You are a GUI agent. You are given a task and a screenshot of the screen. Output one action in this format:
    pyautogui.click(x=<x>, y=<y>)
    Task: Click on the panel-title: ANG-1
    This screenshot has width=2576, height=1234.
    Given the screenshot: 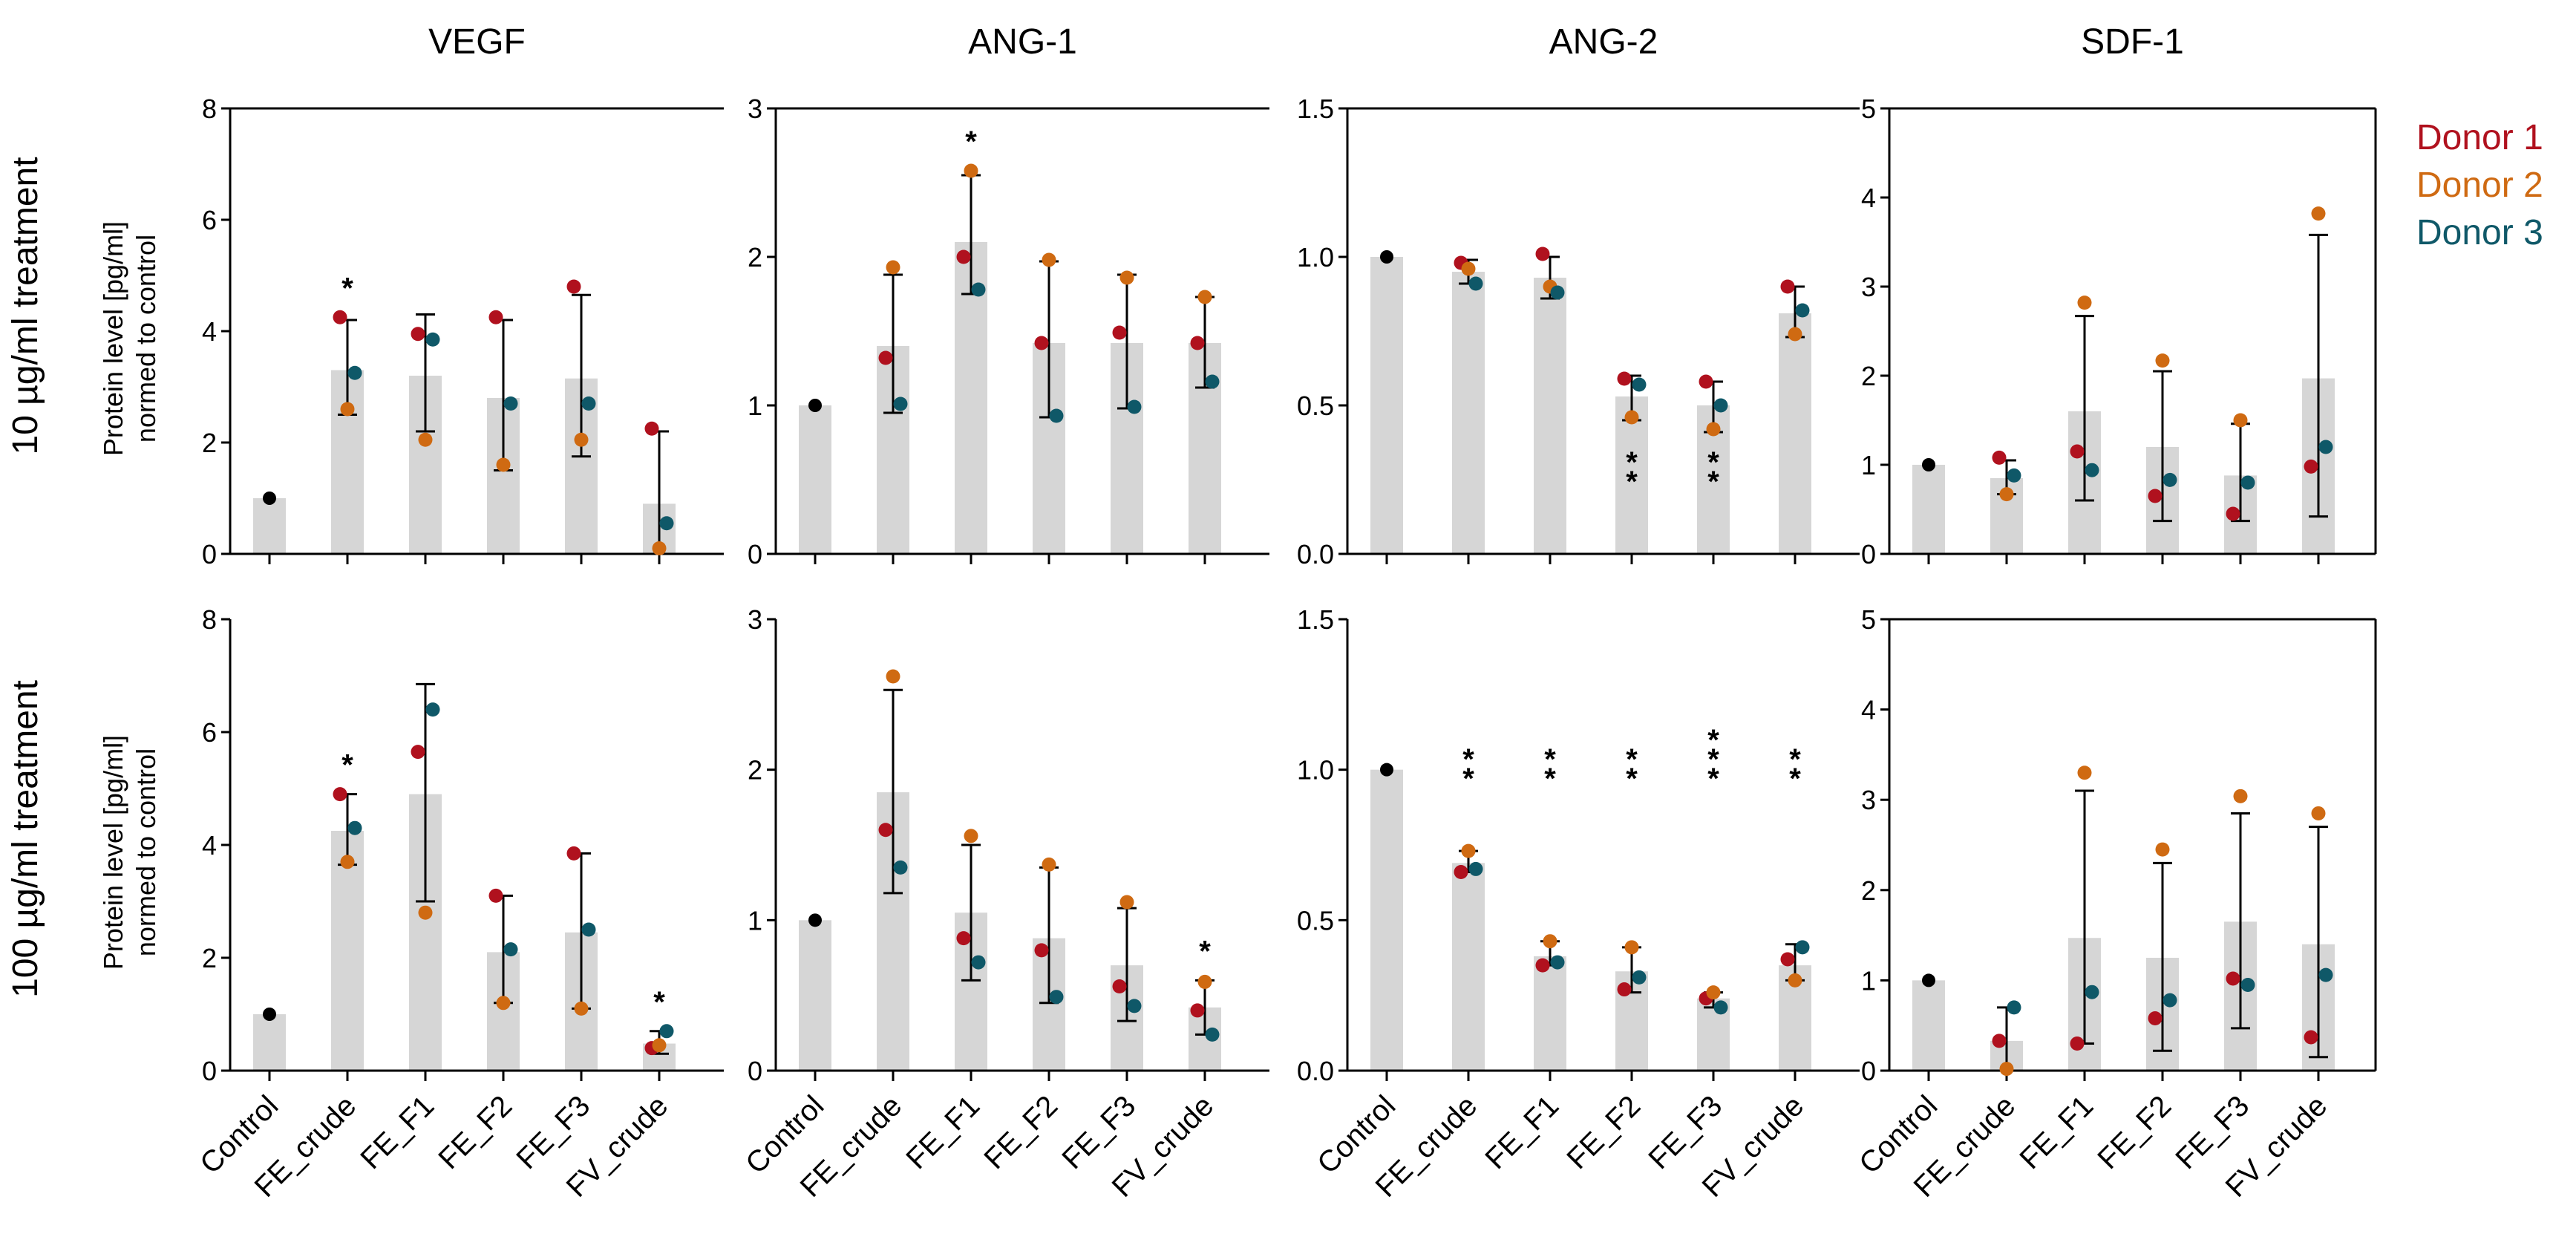 What is the action you would take?
    pyautogui.click(x=1022, y=42)
    